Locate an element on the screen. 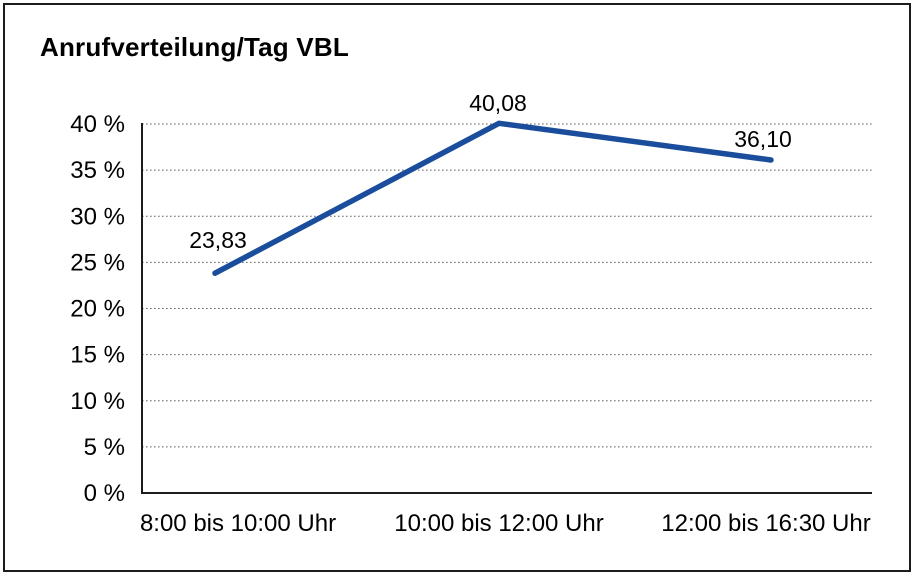 The width and height of the screenshot is (915, 576). x-category-label: 10:00 bis 12:00 Uhr is located at coordinates (498, 523).